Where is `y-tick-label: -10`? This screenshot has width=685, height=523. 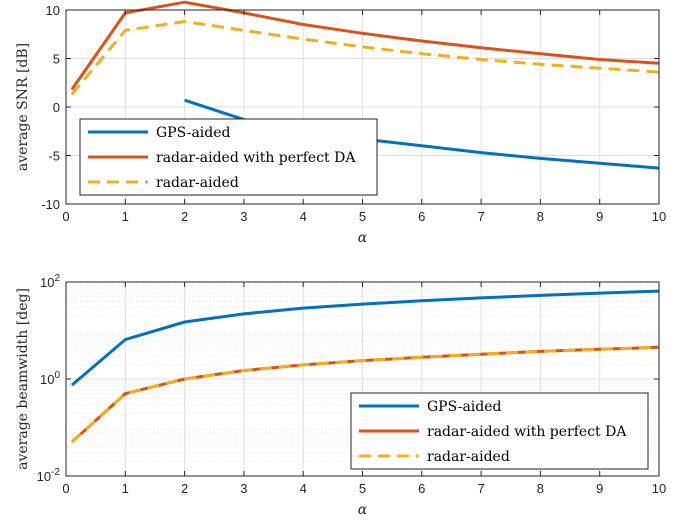
y-tick-label: -10 is located at coordinates (50, 204).